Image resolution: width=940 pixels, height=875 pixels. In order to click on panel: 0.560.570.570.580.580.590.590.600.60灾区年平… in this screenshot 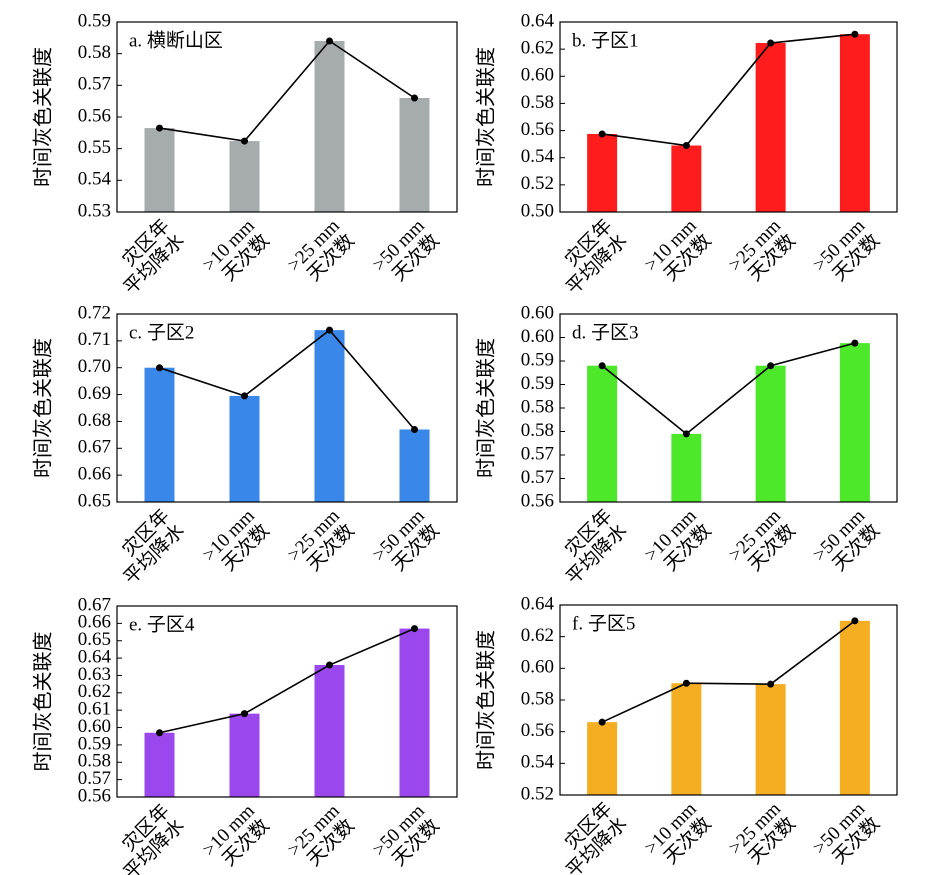, I will do `click(686, 445)`.